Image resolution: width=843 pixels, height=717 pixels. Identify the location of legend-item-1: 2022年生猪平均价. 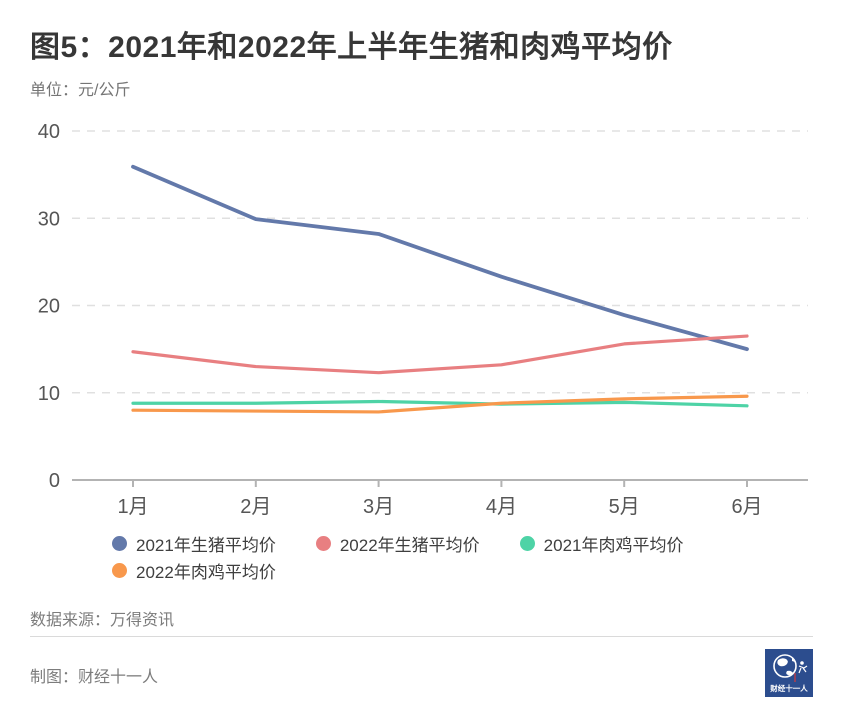
(397, 544).